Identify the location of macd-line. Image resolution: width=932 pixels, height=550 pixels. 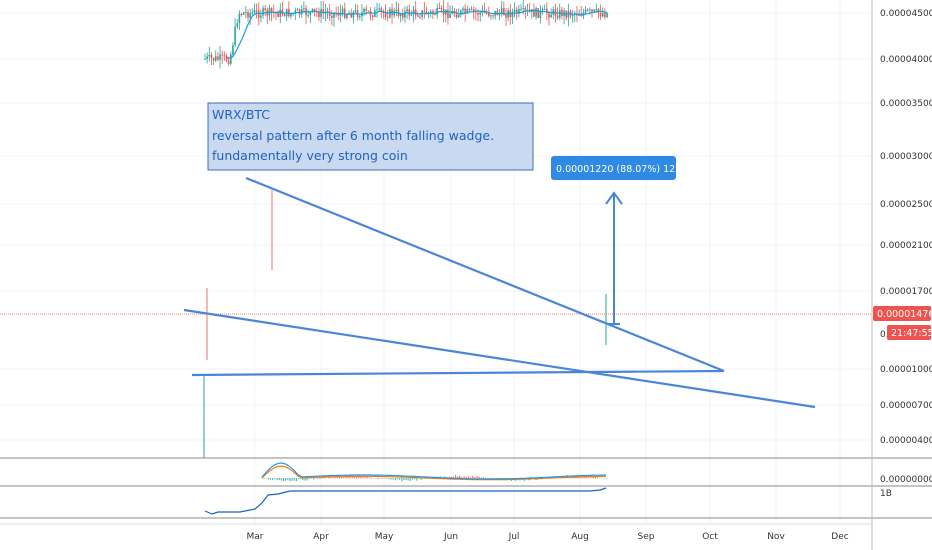
(434, 471).